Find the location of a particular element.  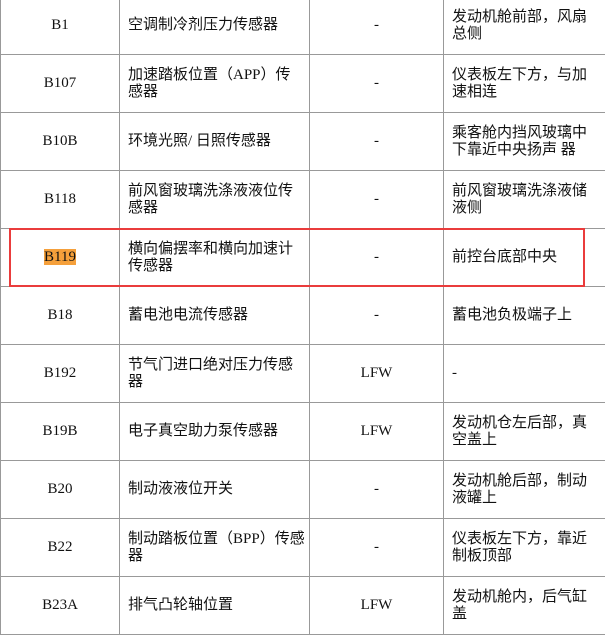

component-location-cell: 发动机舱后部，制动 液罐上 is located at coordinates (524, 490).